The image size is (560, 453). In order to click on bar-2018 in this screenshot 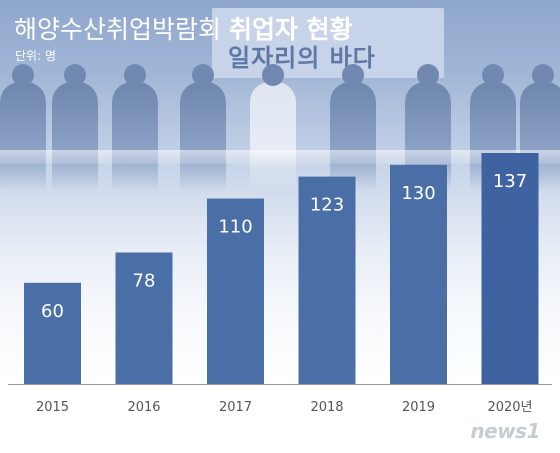, I will do `click(327, 280)`.